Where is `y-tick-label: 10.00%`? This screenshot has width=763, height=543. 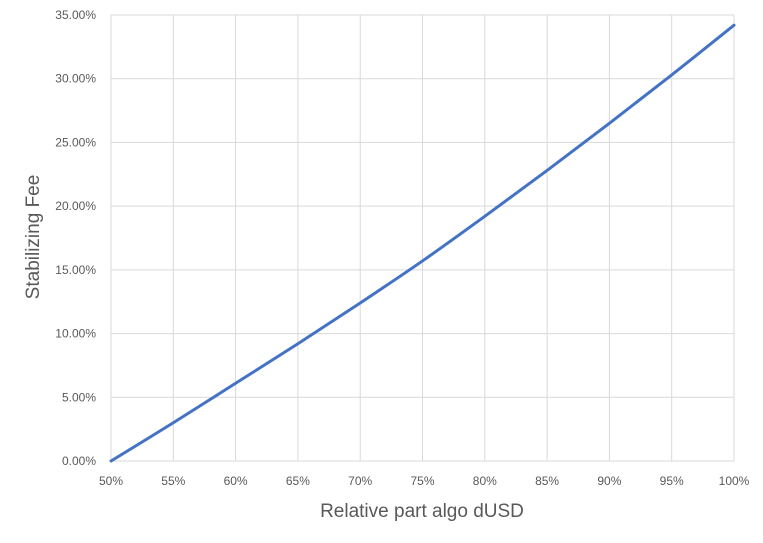
y-tick-label: 10.00% is located at coordinates (75, 334).